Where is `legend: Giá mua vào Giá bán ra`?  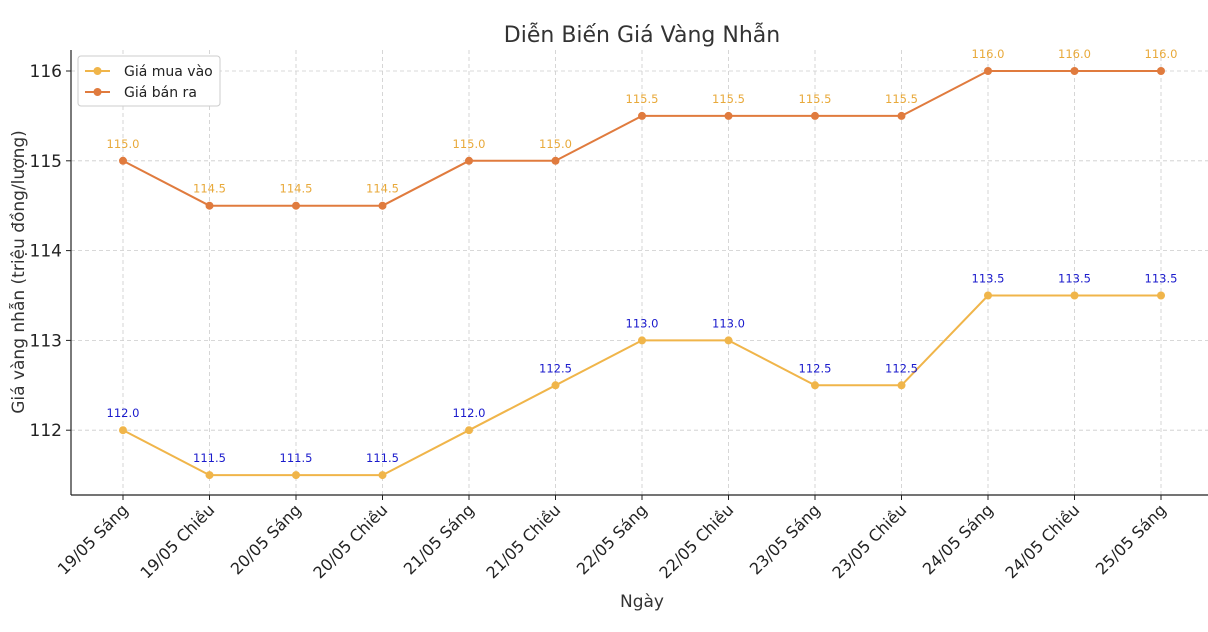 legend: Giá mua vào Giá bán ra is located at coordinates (149, 81).